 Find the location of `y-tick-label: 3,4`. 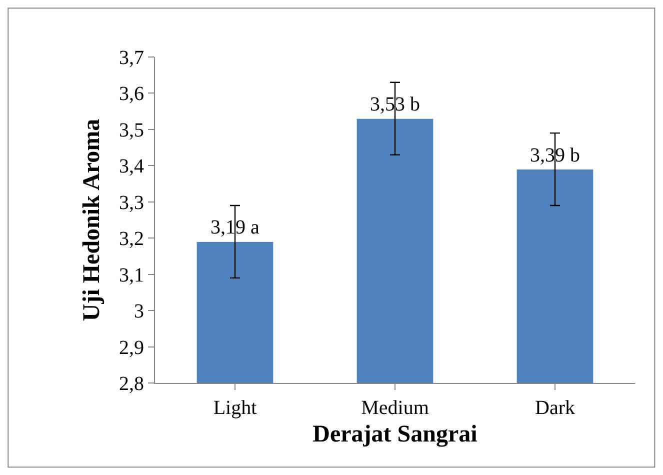

y-tick-label: 3,4 is located at coordinates (131, 167).